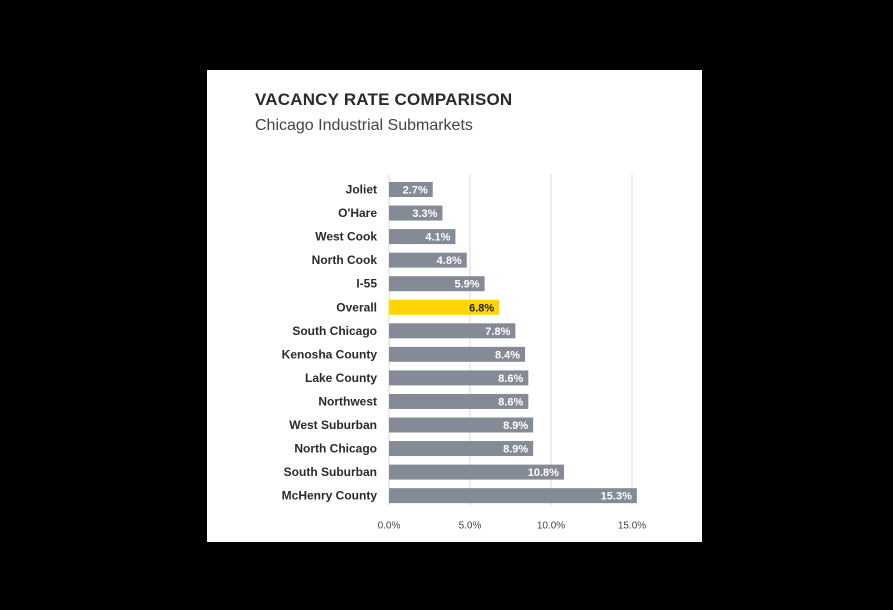 This screenshot has width=893, height=610. What do you see at coordinates (415, 191) in the screenshot?
I see `value-label: 2.7%` at bounding box center [415, 191].